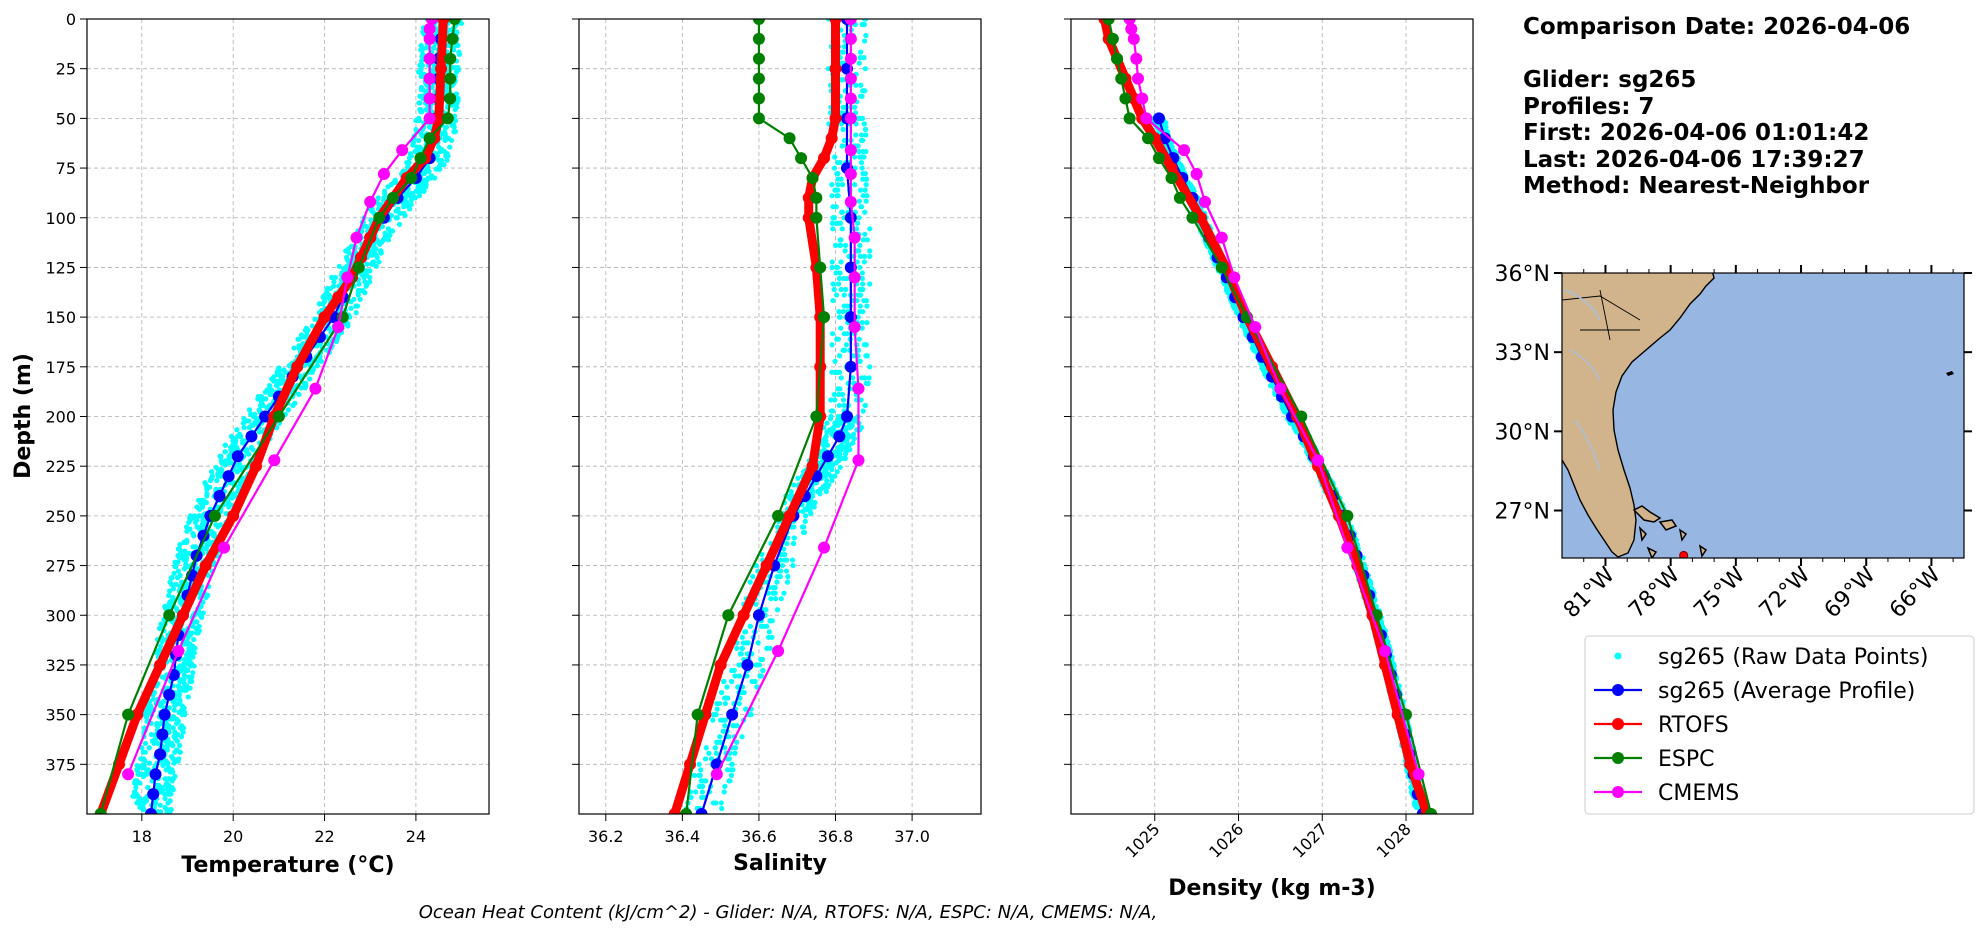 The width and height of the screenshot is (1976, 934). What do you see at coordinates (1410, 764) in the screenshot?
I see `density-rtofs-point` at bounding box center [1410, 764].